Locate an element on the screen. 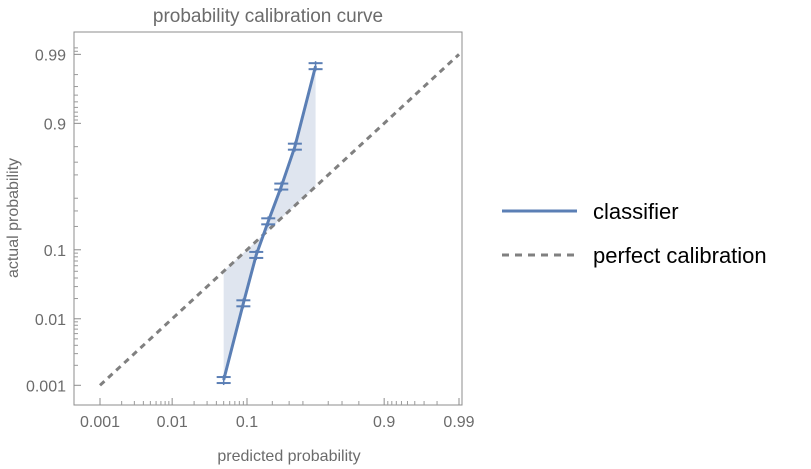 Image resolution: width=811 pixels, height=469 pixels. x-tick-label: 0.001 is located at coordinates (100, 422).